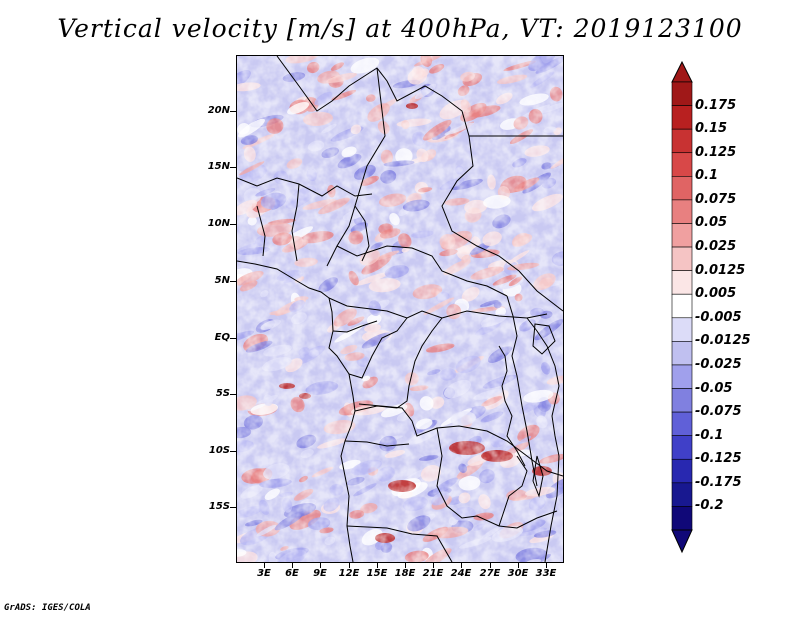 The width and height of the screenshot is (800, 618). I want to click on colorbar-label: 0.025, so click(716, 247).